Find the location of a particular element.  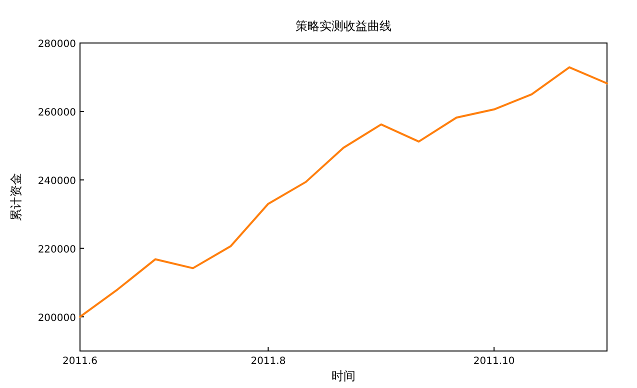

x-axis-title: 时间 is located at coordinates (344, 376).